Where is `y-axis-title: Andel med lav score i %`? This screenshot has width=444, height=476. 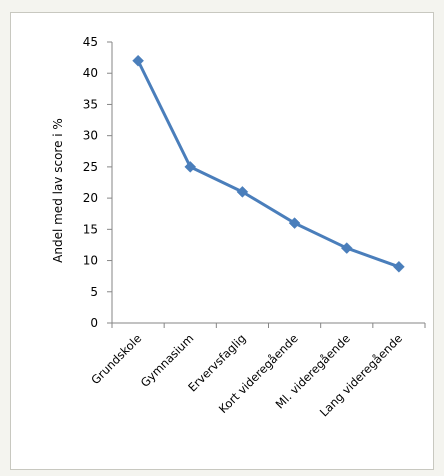
y-axis-title: Andel med lav score i % is located at coordinates (58, 190).